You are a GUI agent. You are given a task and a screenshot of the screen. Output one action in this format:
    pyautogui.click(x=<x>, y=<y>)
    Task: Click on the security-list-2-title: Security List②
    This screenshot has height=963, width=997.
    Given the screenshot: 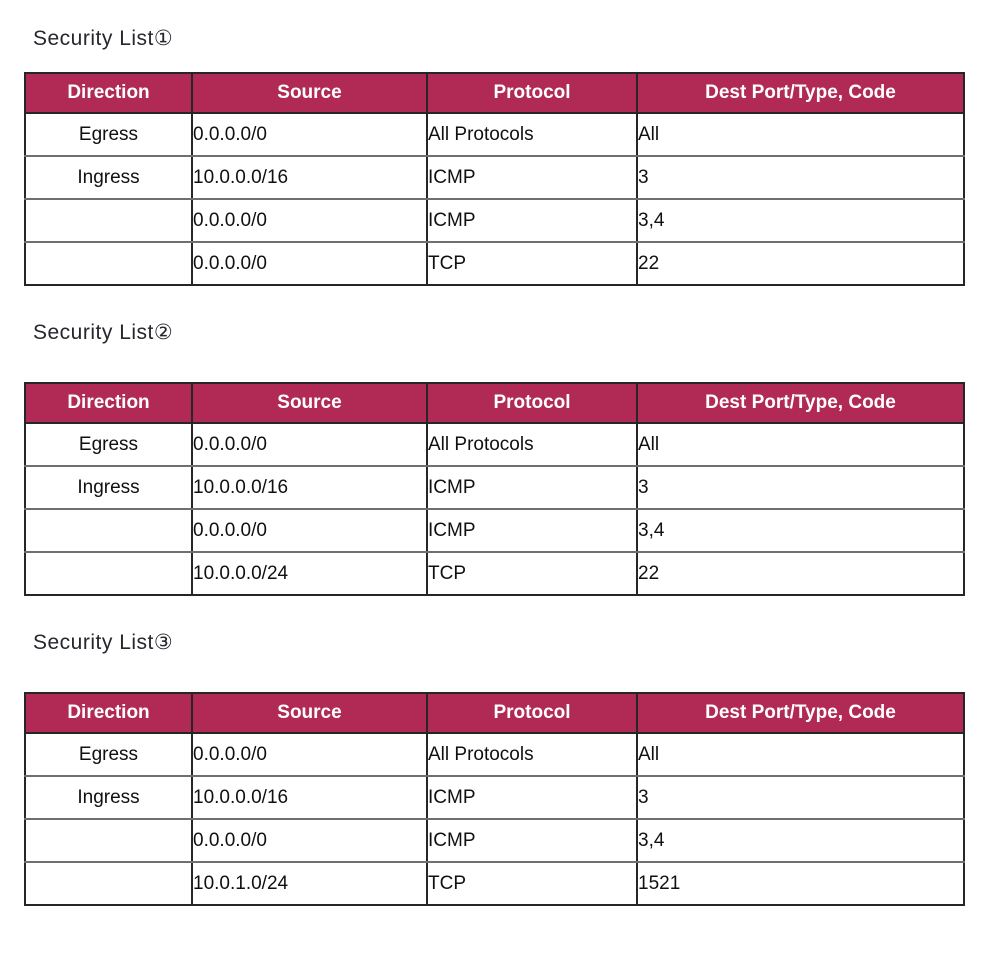 What is the action you would take?
    pyautogui.click(x=103, y=332)
    